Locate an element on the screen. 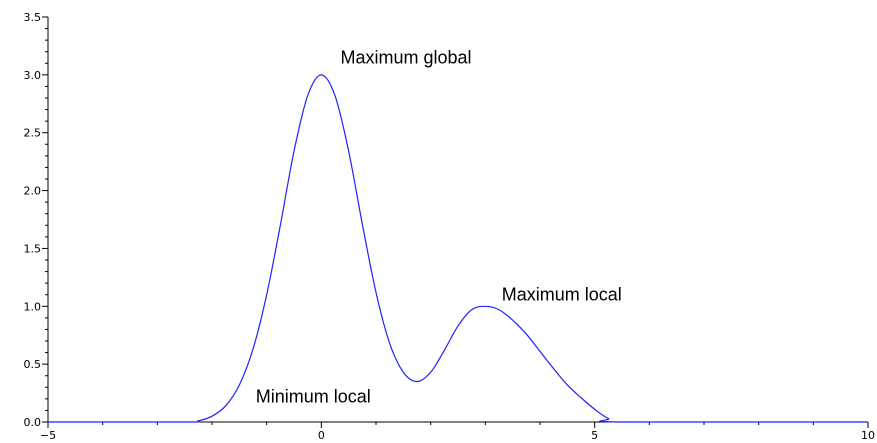 The height and width of the screenshot is (443, 877). y-tick-label: 3.0 is located at coordinates (33, 75).